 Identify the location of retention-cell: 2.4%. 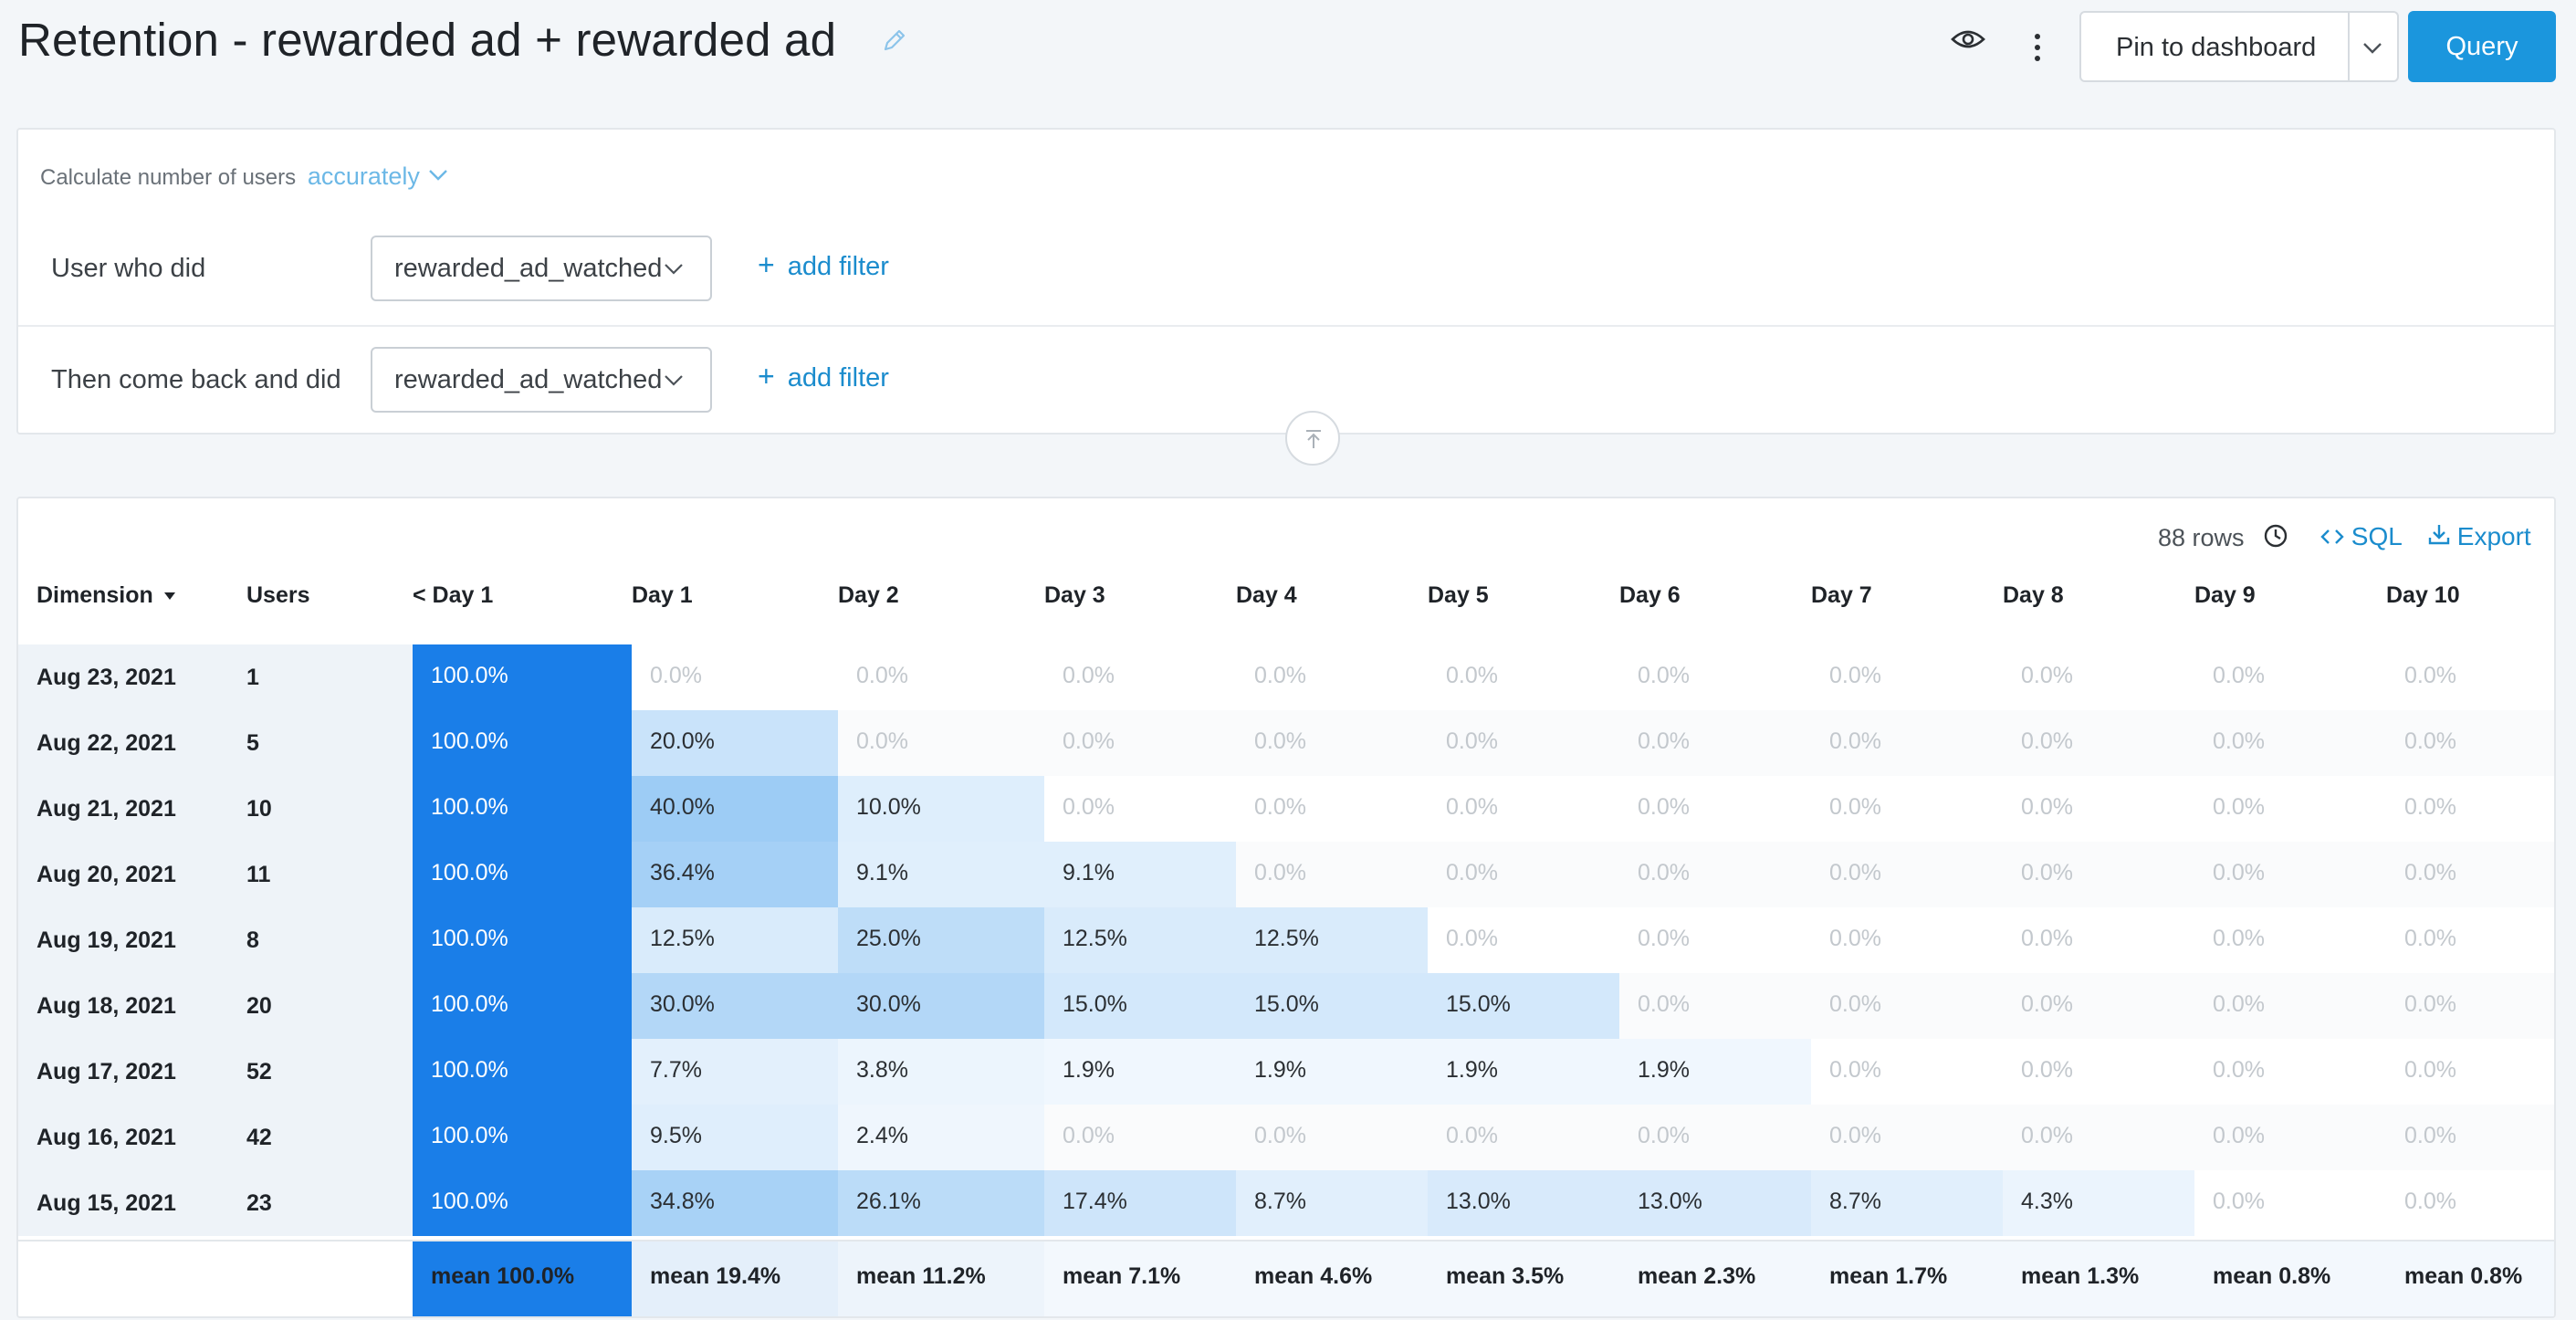
(941, 1137).